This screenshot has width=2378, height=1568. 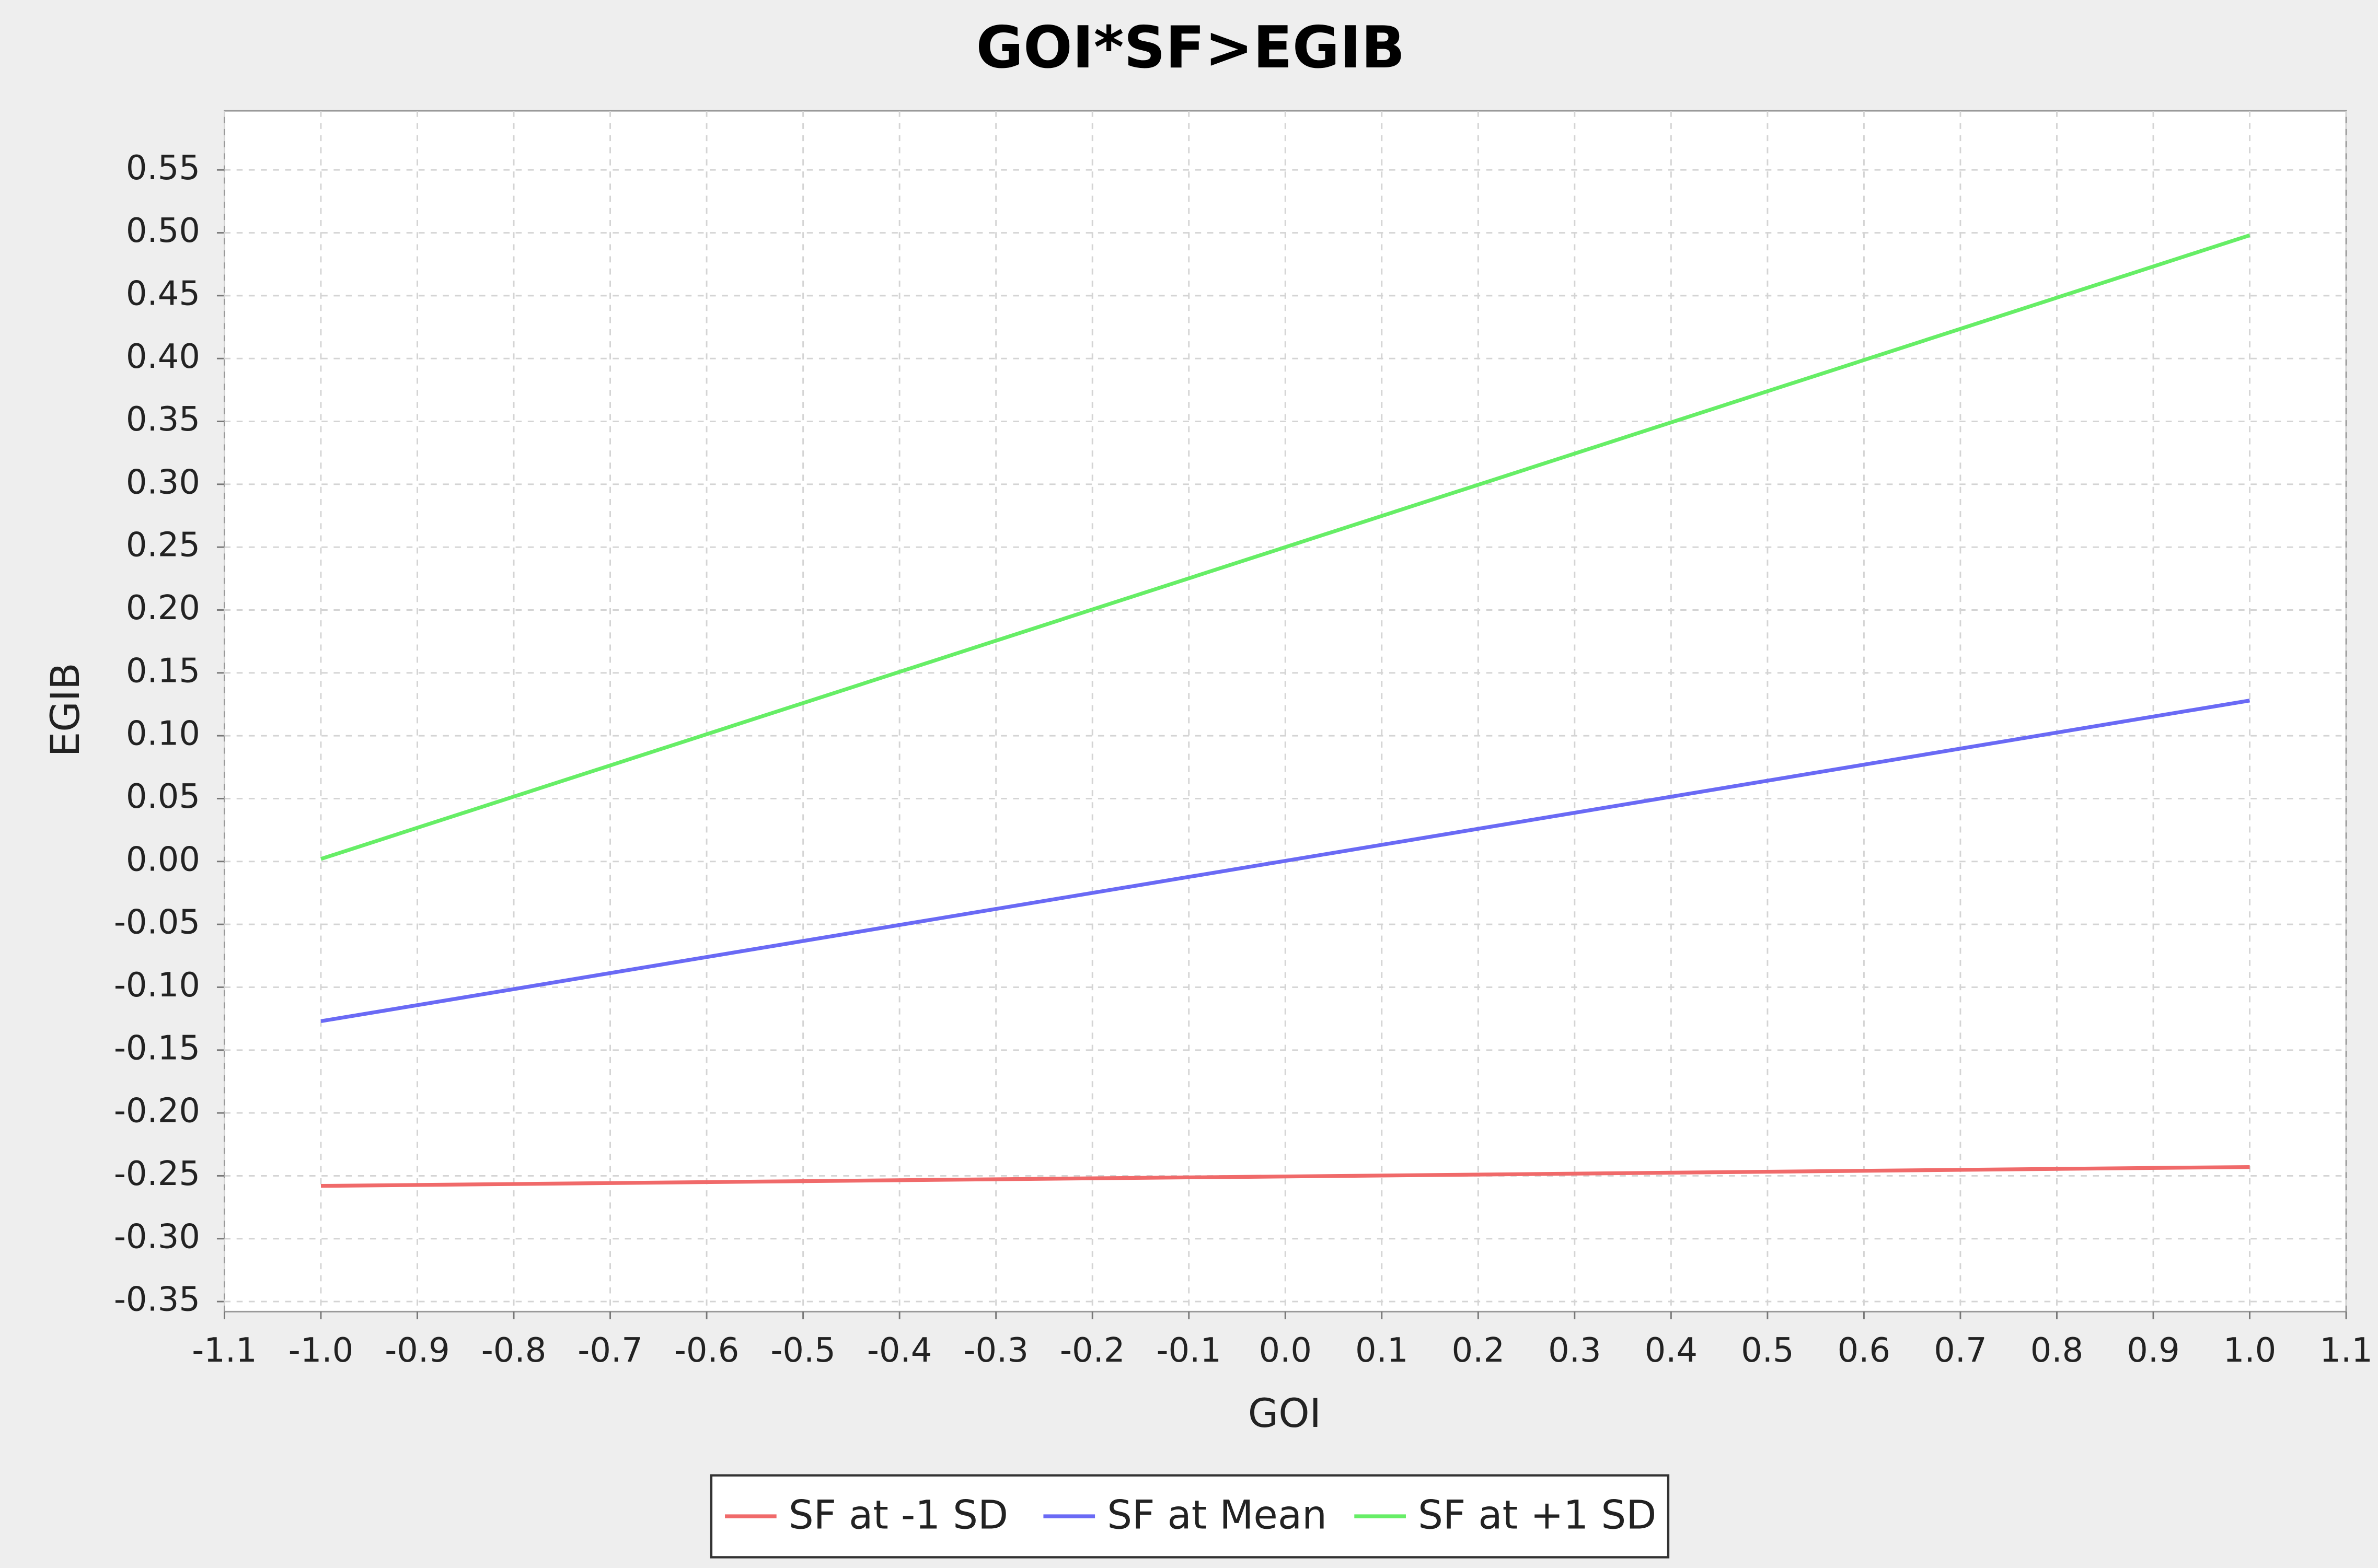 I want to click on x-tick-label: 0.2, so click(x=1478, y=1350).